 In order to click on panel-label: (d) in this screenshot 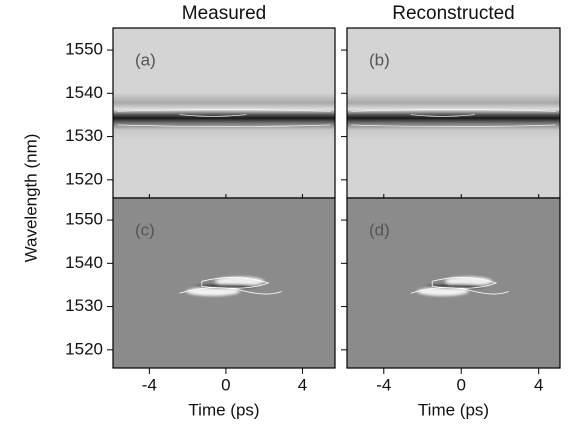, I will do `click(379, 229)`.